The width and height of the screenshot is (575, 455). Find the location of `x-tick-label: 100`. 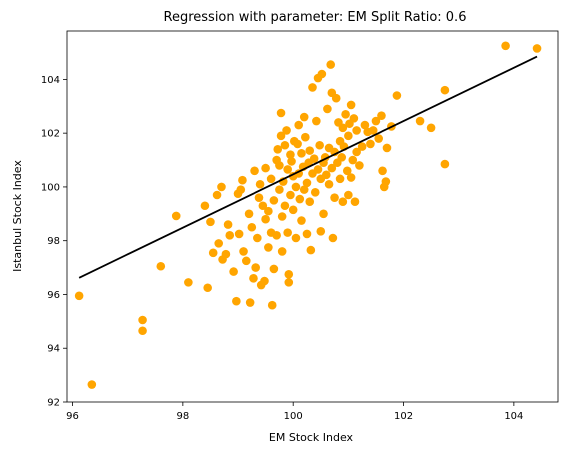

x-tick-label: 100 is located at coordinates (293, 416).